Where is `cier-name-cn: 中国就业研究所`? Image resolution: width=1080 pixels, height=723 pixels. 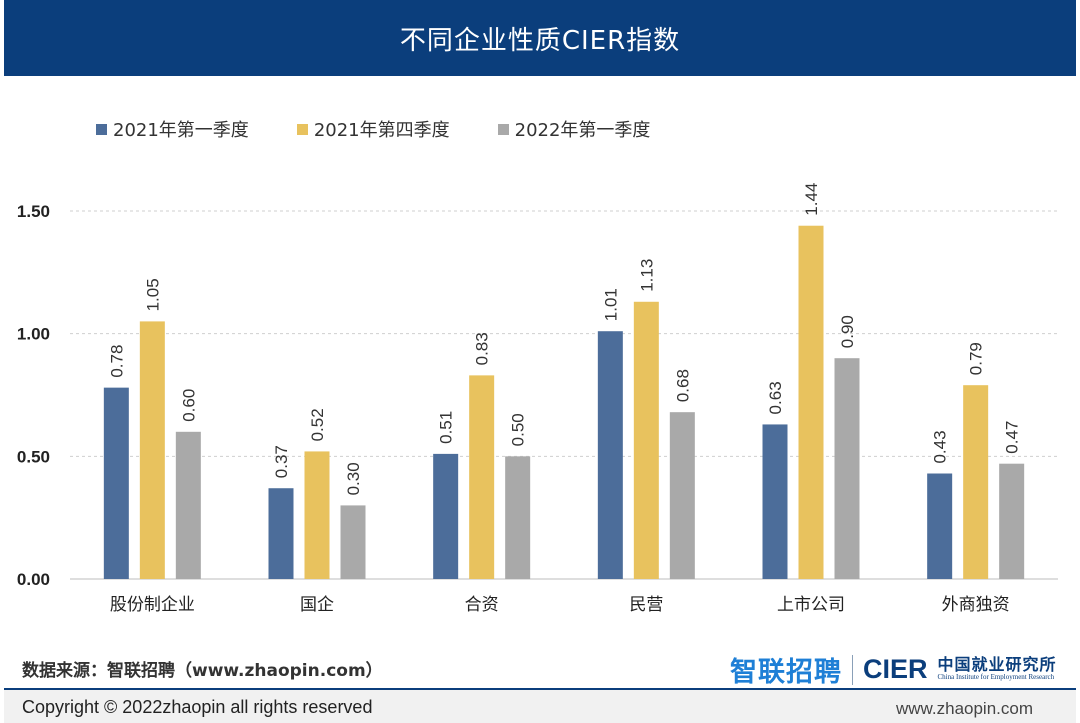 cier-name-cn: 中国就业研究所 is located at coordinates (997, 665).